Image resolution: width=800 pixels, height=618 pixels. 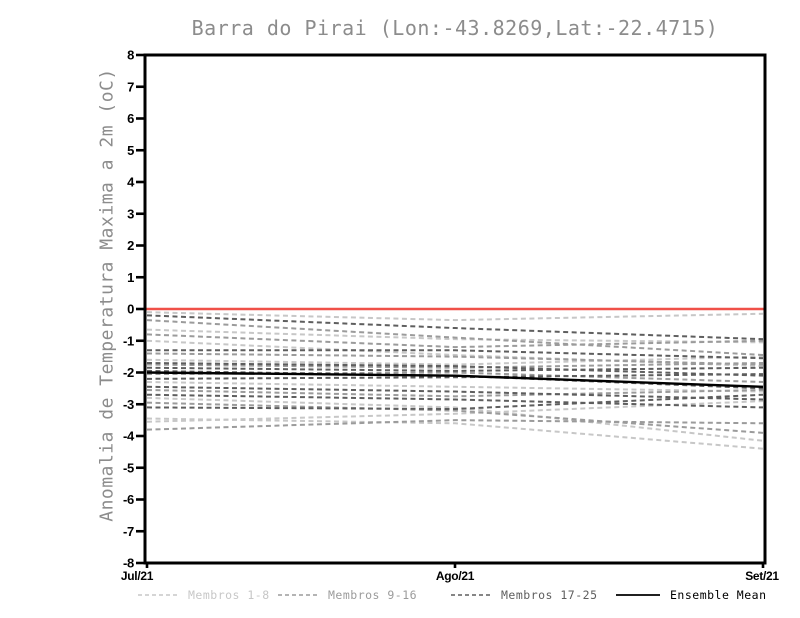 I want to click on y-tick-label: 4, so click(x=131, y=182).